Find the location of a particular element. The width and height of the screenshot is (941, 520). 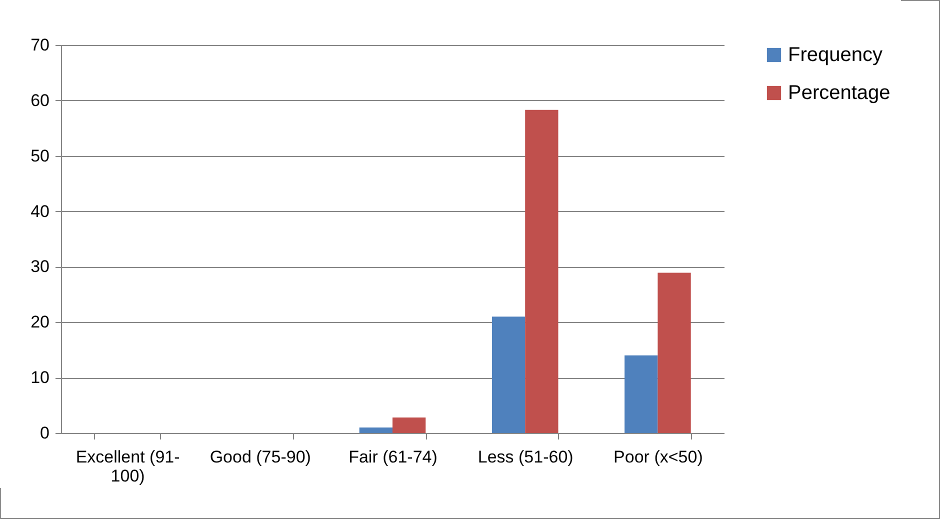

x-tick-label: Fair (61-74) is located at coordinates (393, 457).